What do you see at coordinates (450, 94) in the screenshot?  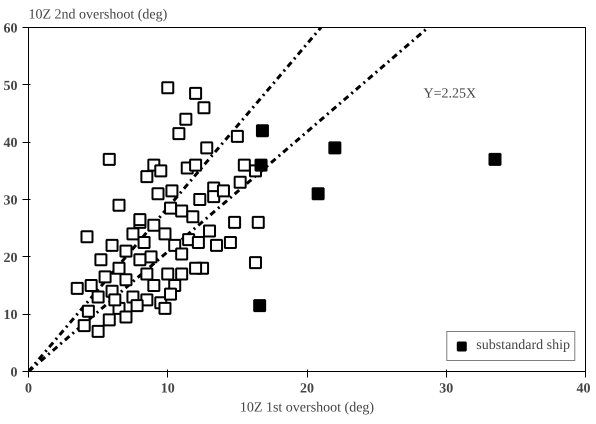 I see `annotation: Y=2.25X` at bounding box center [450, 94].